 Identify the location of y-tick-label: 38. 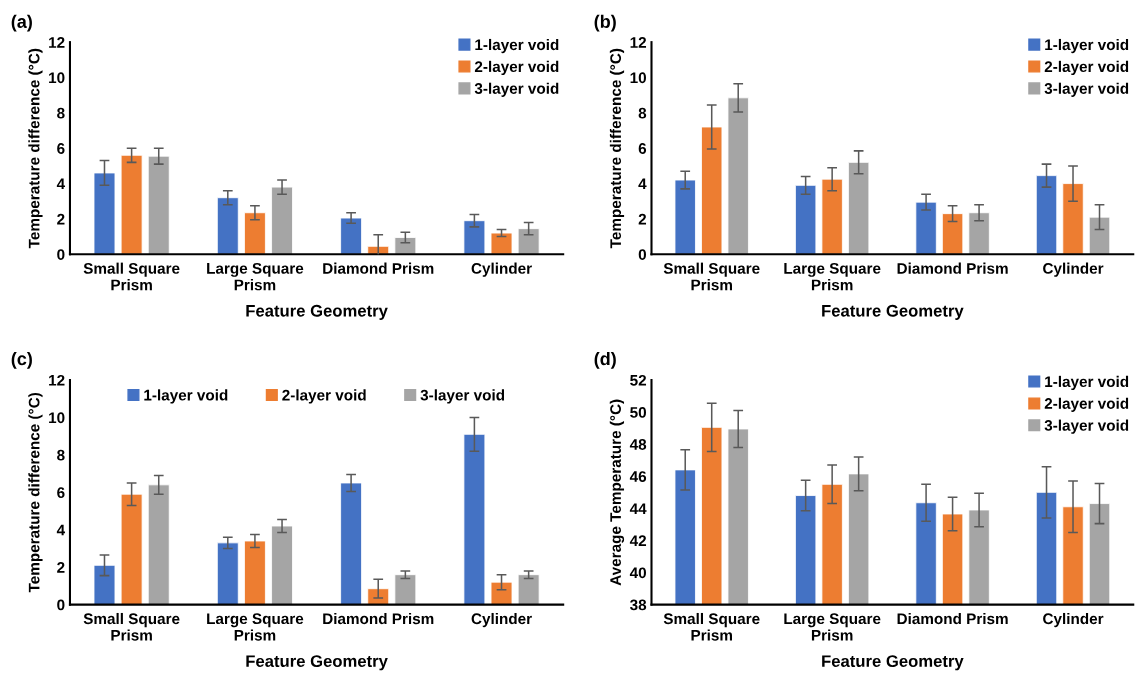
(638, 605).